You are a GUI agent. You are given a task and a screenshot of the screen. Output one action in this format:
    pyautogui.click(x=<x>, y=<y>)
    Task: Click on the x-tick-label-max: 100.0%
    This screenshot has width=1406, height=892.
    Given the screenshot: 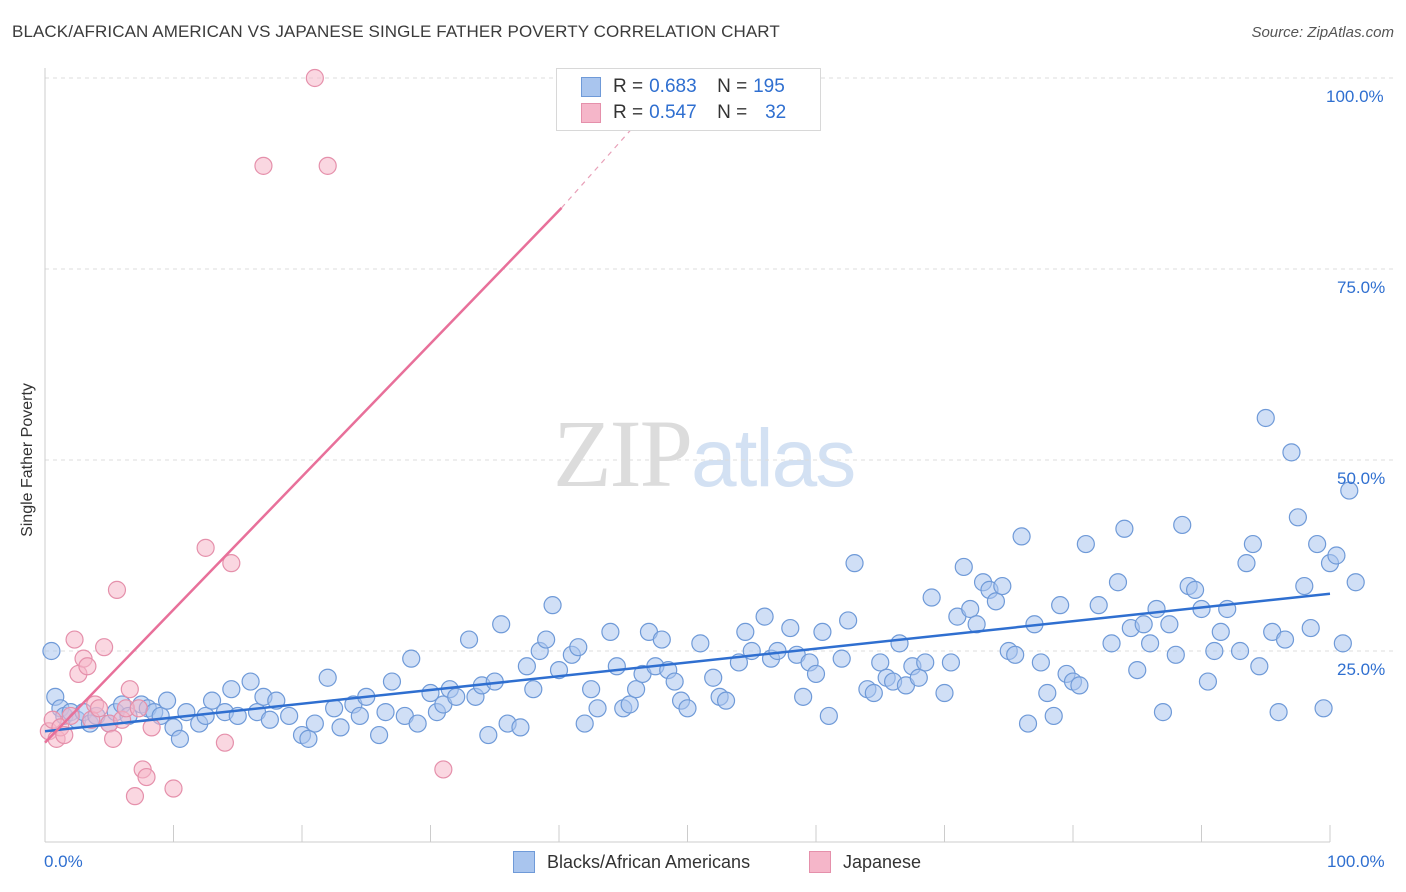 What is the action you would take?
    pyautogui.click(x=1356, y=861)
    